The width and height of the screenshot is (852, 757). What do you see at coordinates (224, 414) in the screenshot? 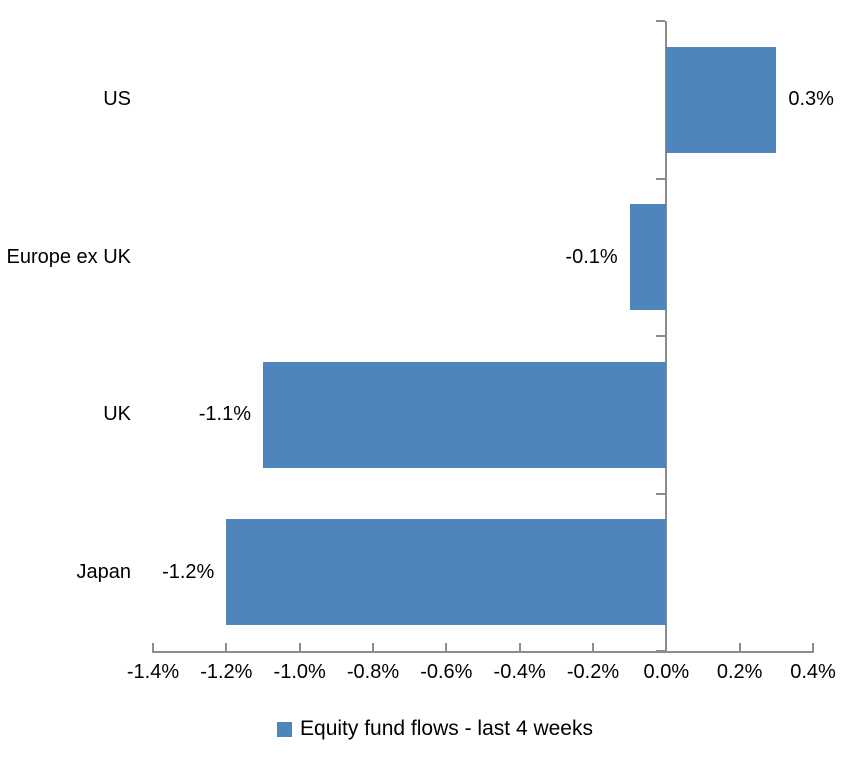
I see `data-label-uk: -1.1%` at bounding box center [224, 414].